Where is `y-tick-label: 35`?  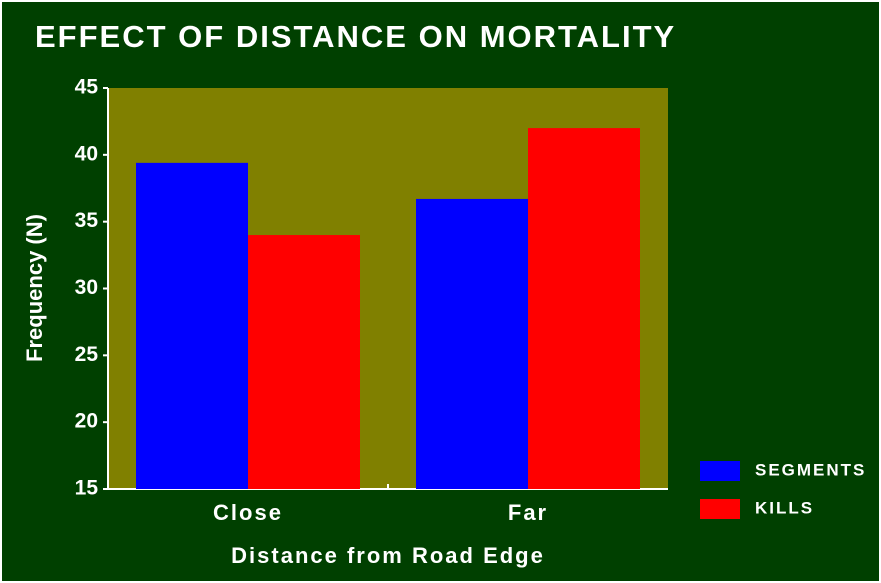
y-tick-label: 35 is located at coordinates (87, 220).